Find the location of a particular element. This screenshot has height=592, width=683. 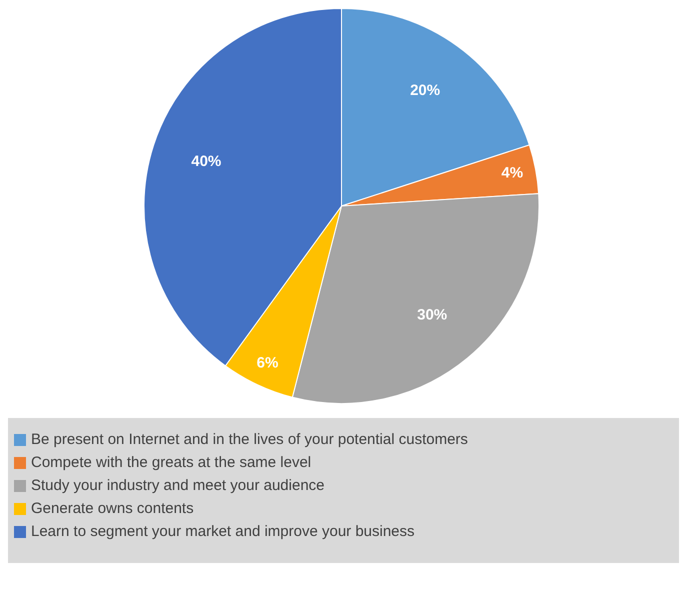

data-label: 40% is located at coordinates (206, 161).